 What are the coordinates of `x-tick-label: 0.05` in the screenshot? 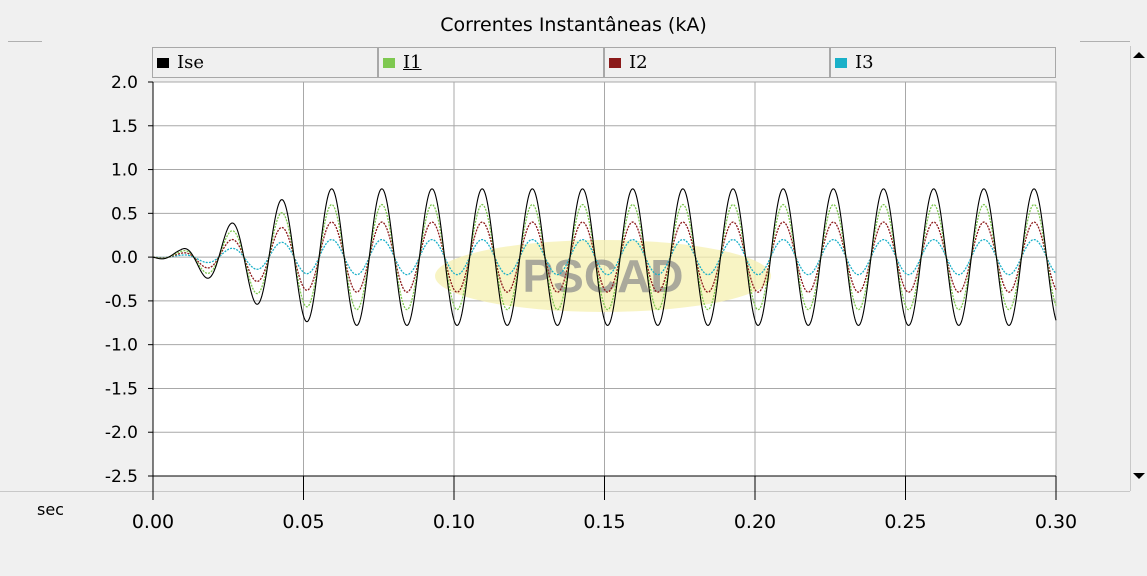 It's located at (303, 522).